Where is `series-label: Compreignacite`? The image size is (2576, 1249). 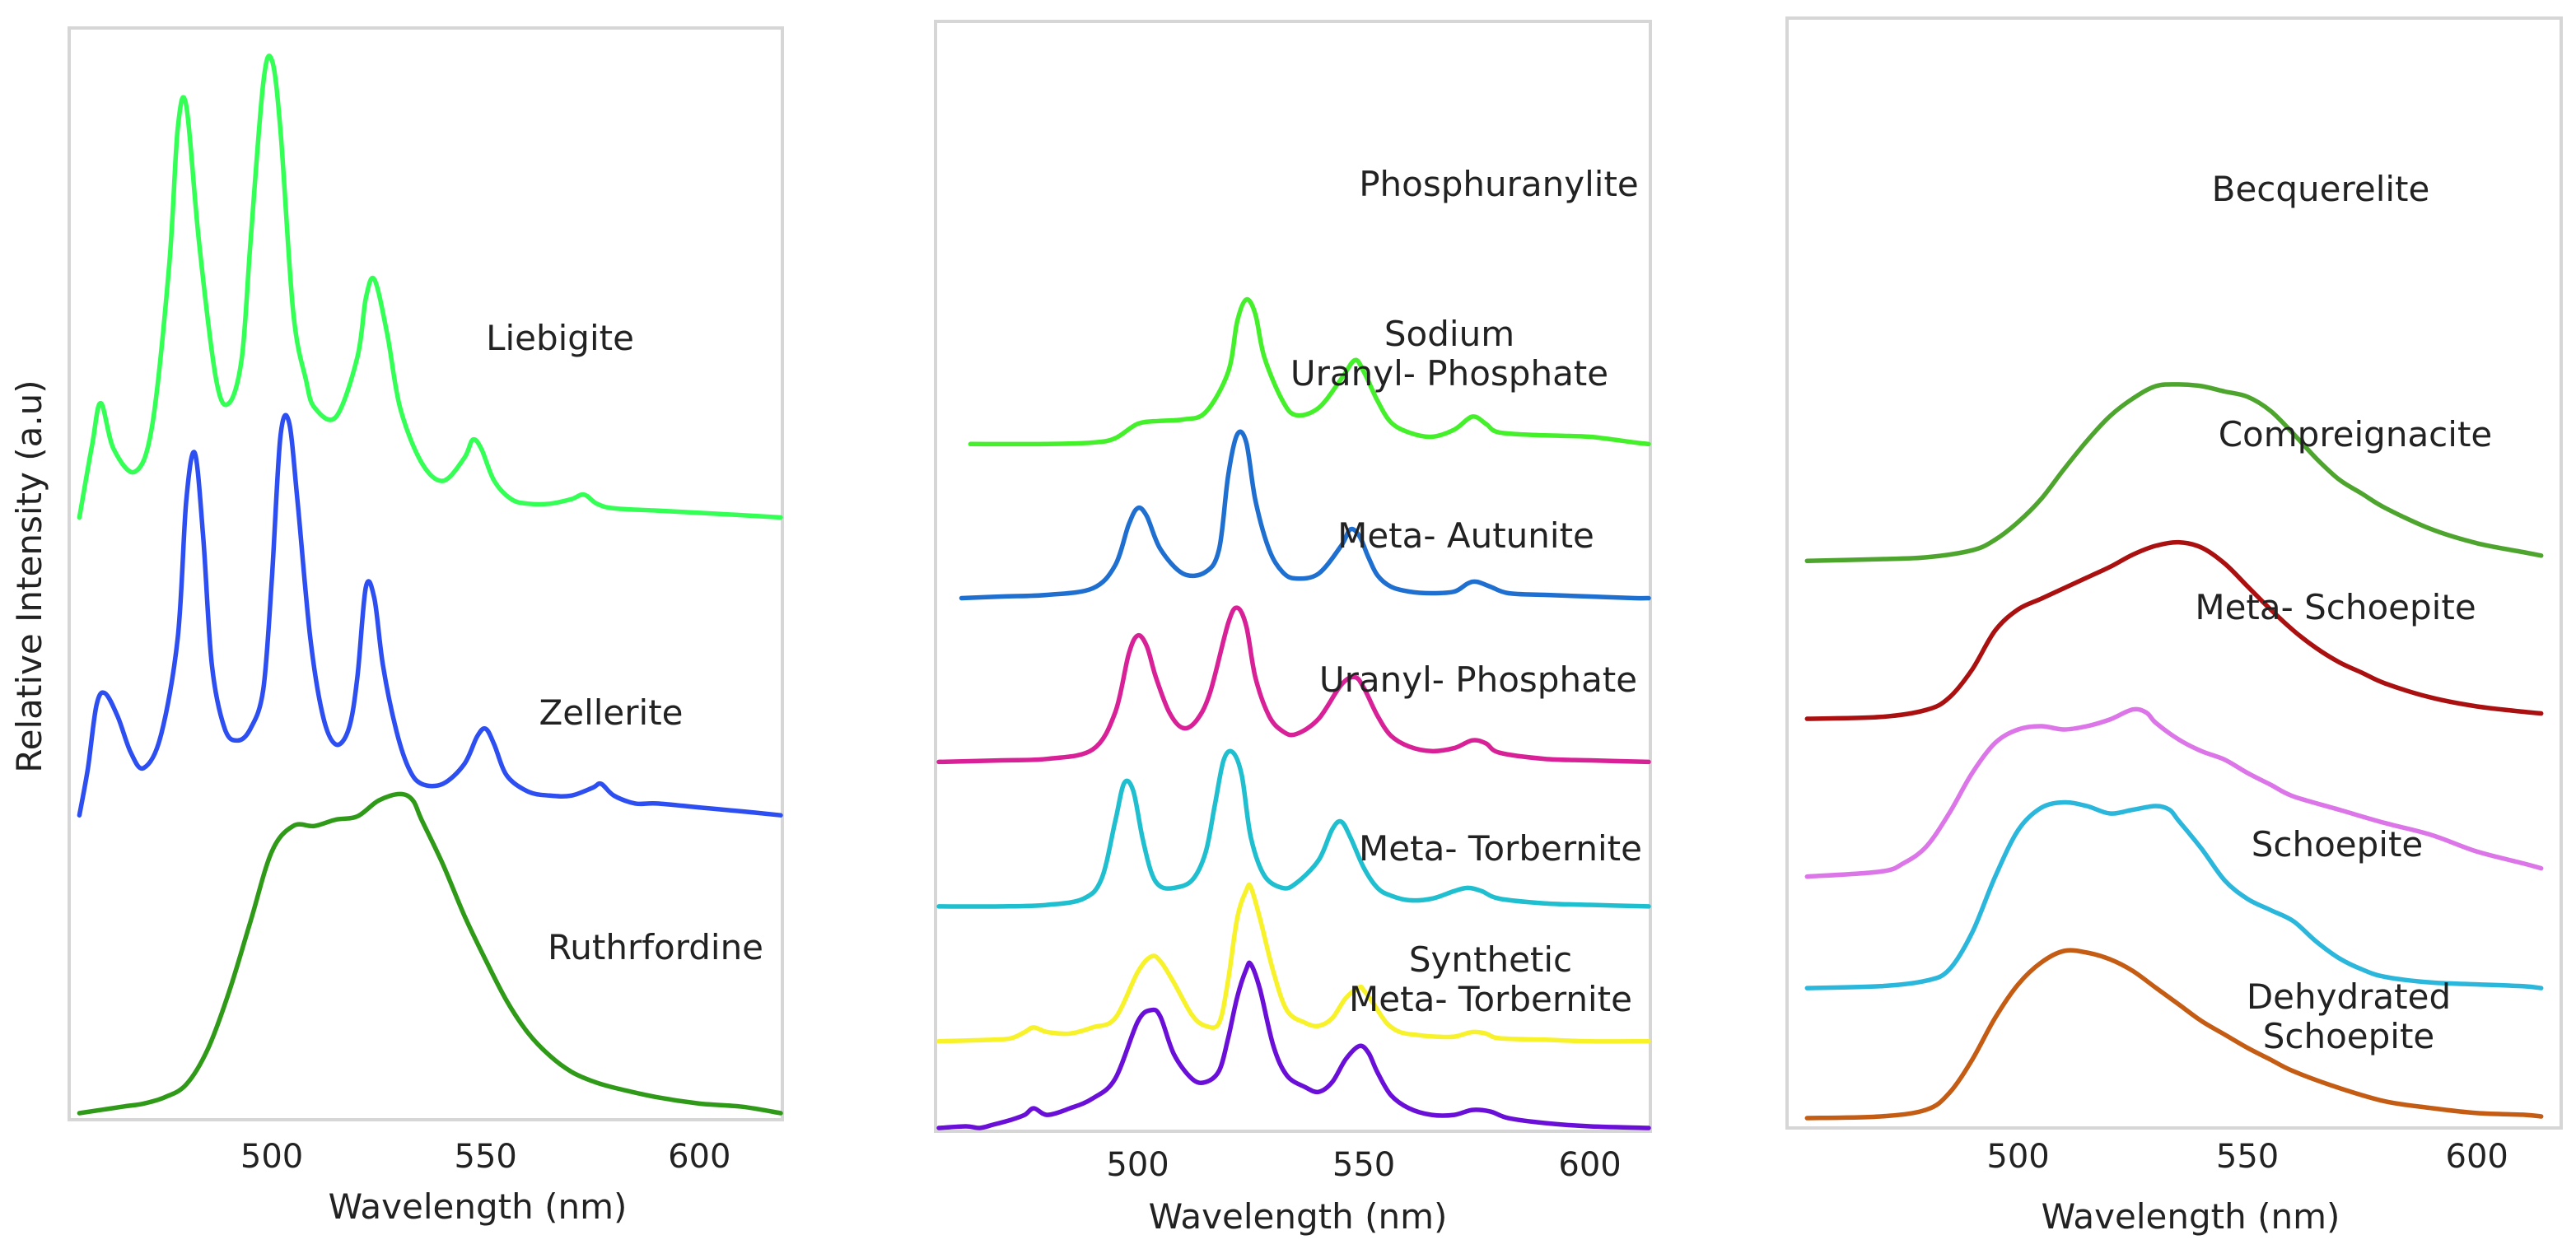 series-label: Compreignacite is located at coordinates (2356, 434).